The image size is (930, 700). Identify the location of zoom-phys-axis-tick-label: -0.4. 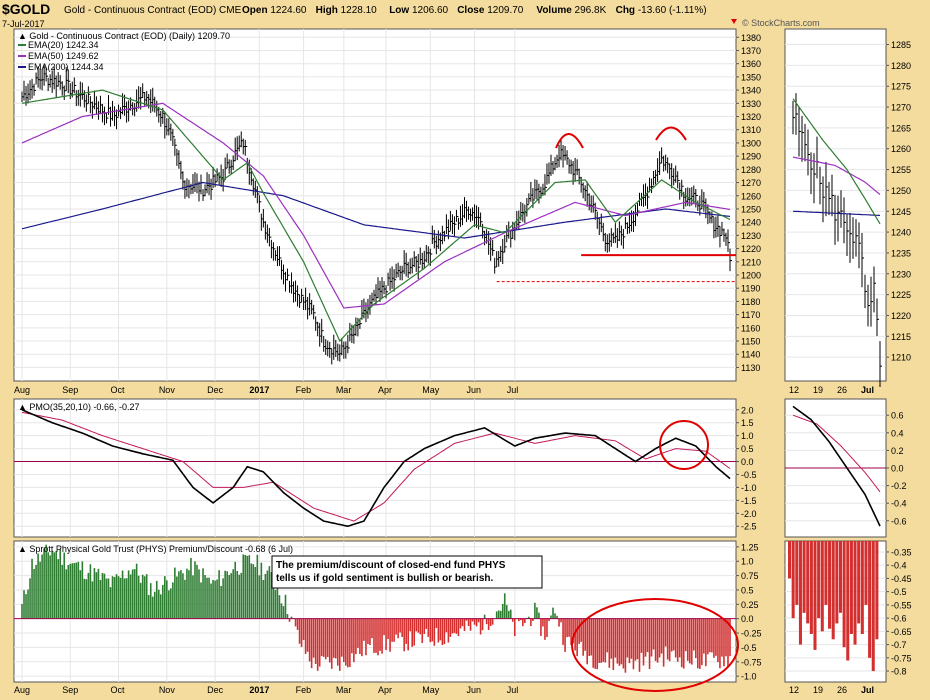
(899, 566).